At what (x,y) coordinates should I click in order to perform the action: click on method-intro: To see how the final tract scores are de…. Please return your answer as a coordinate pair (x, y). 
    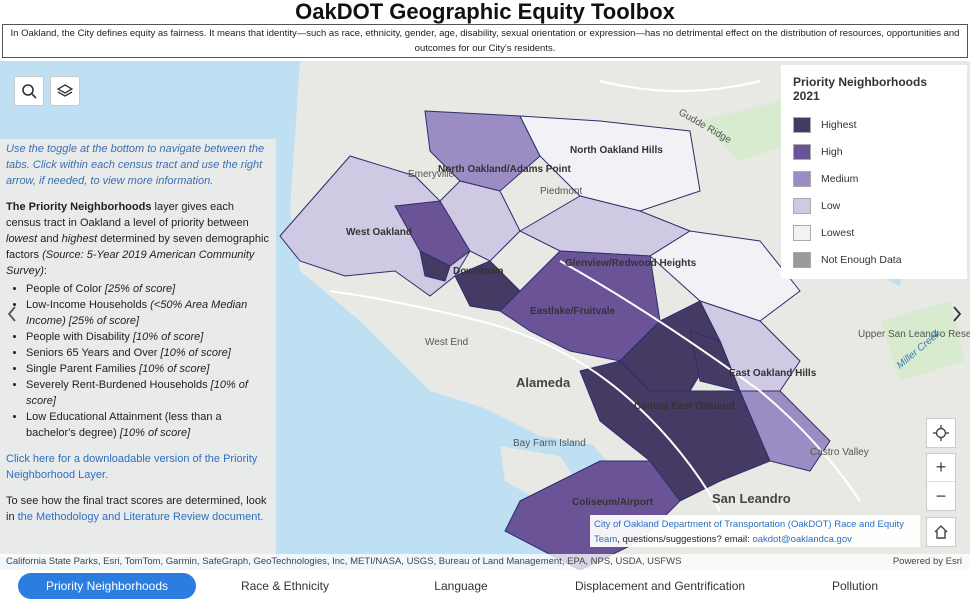
    Looking at the image, I should click on (136, 509).